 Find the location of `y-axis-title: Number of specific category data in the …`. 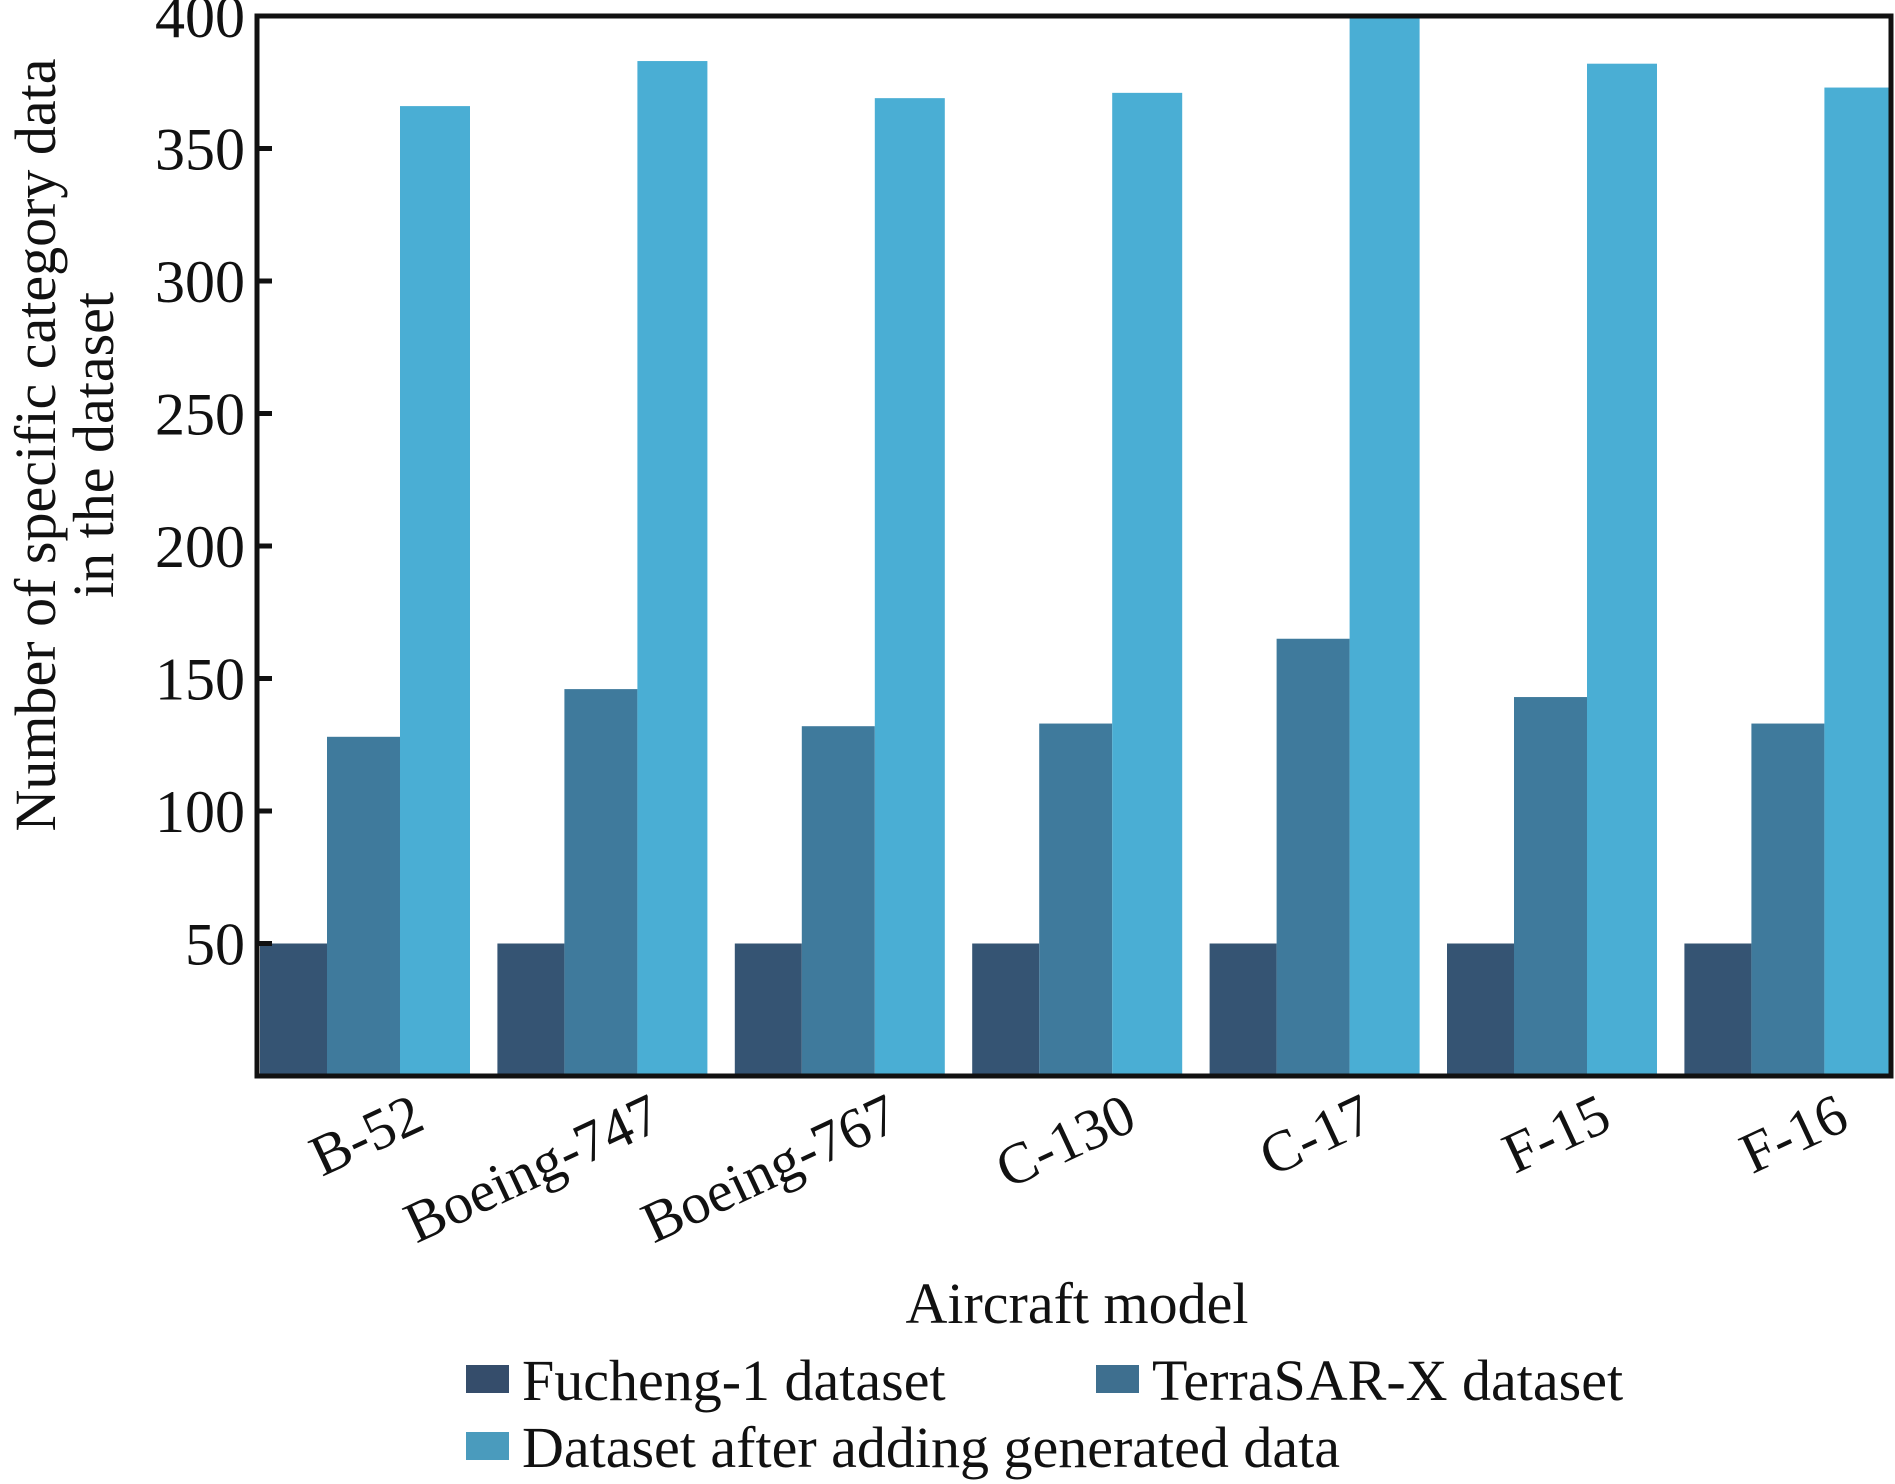

y-axis-title: Number of specific category data in the … is located at coordinates (64, 445).